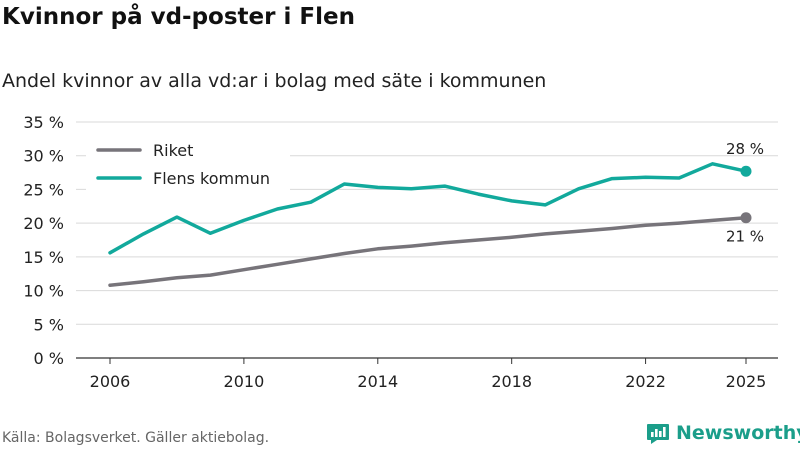  Describe the element at coordinates (43, 156) in the screenshot. I see `y-tick-label: 30 %` at that location.